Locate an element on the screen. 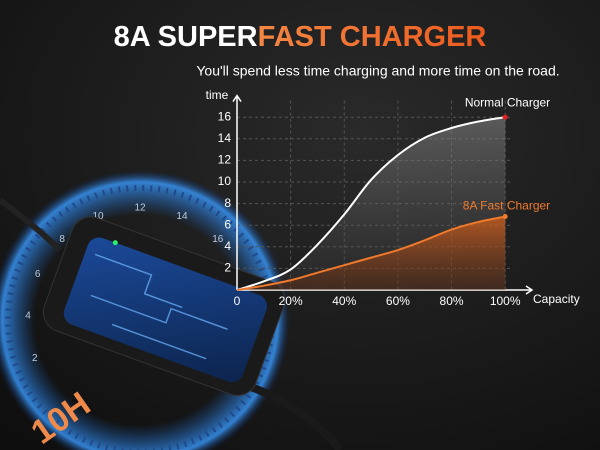 This screenshot has width=600, height=450. line is located at coordinates (371, 253).